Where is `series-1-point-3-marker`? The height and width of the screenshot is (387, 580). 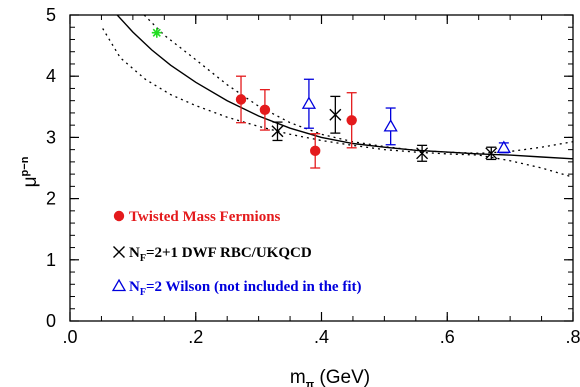 series-1-point-3-marker is located at coordinates (491, 153).